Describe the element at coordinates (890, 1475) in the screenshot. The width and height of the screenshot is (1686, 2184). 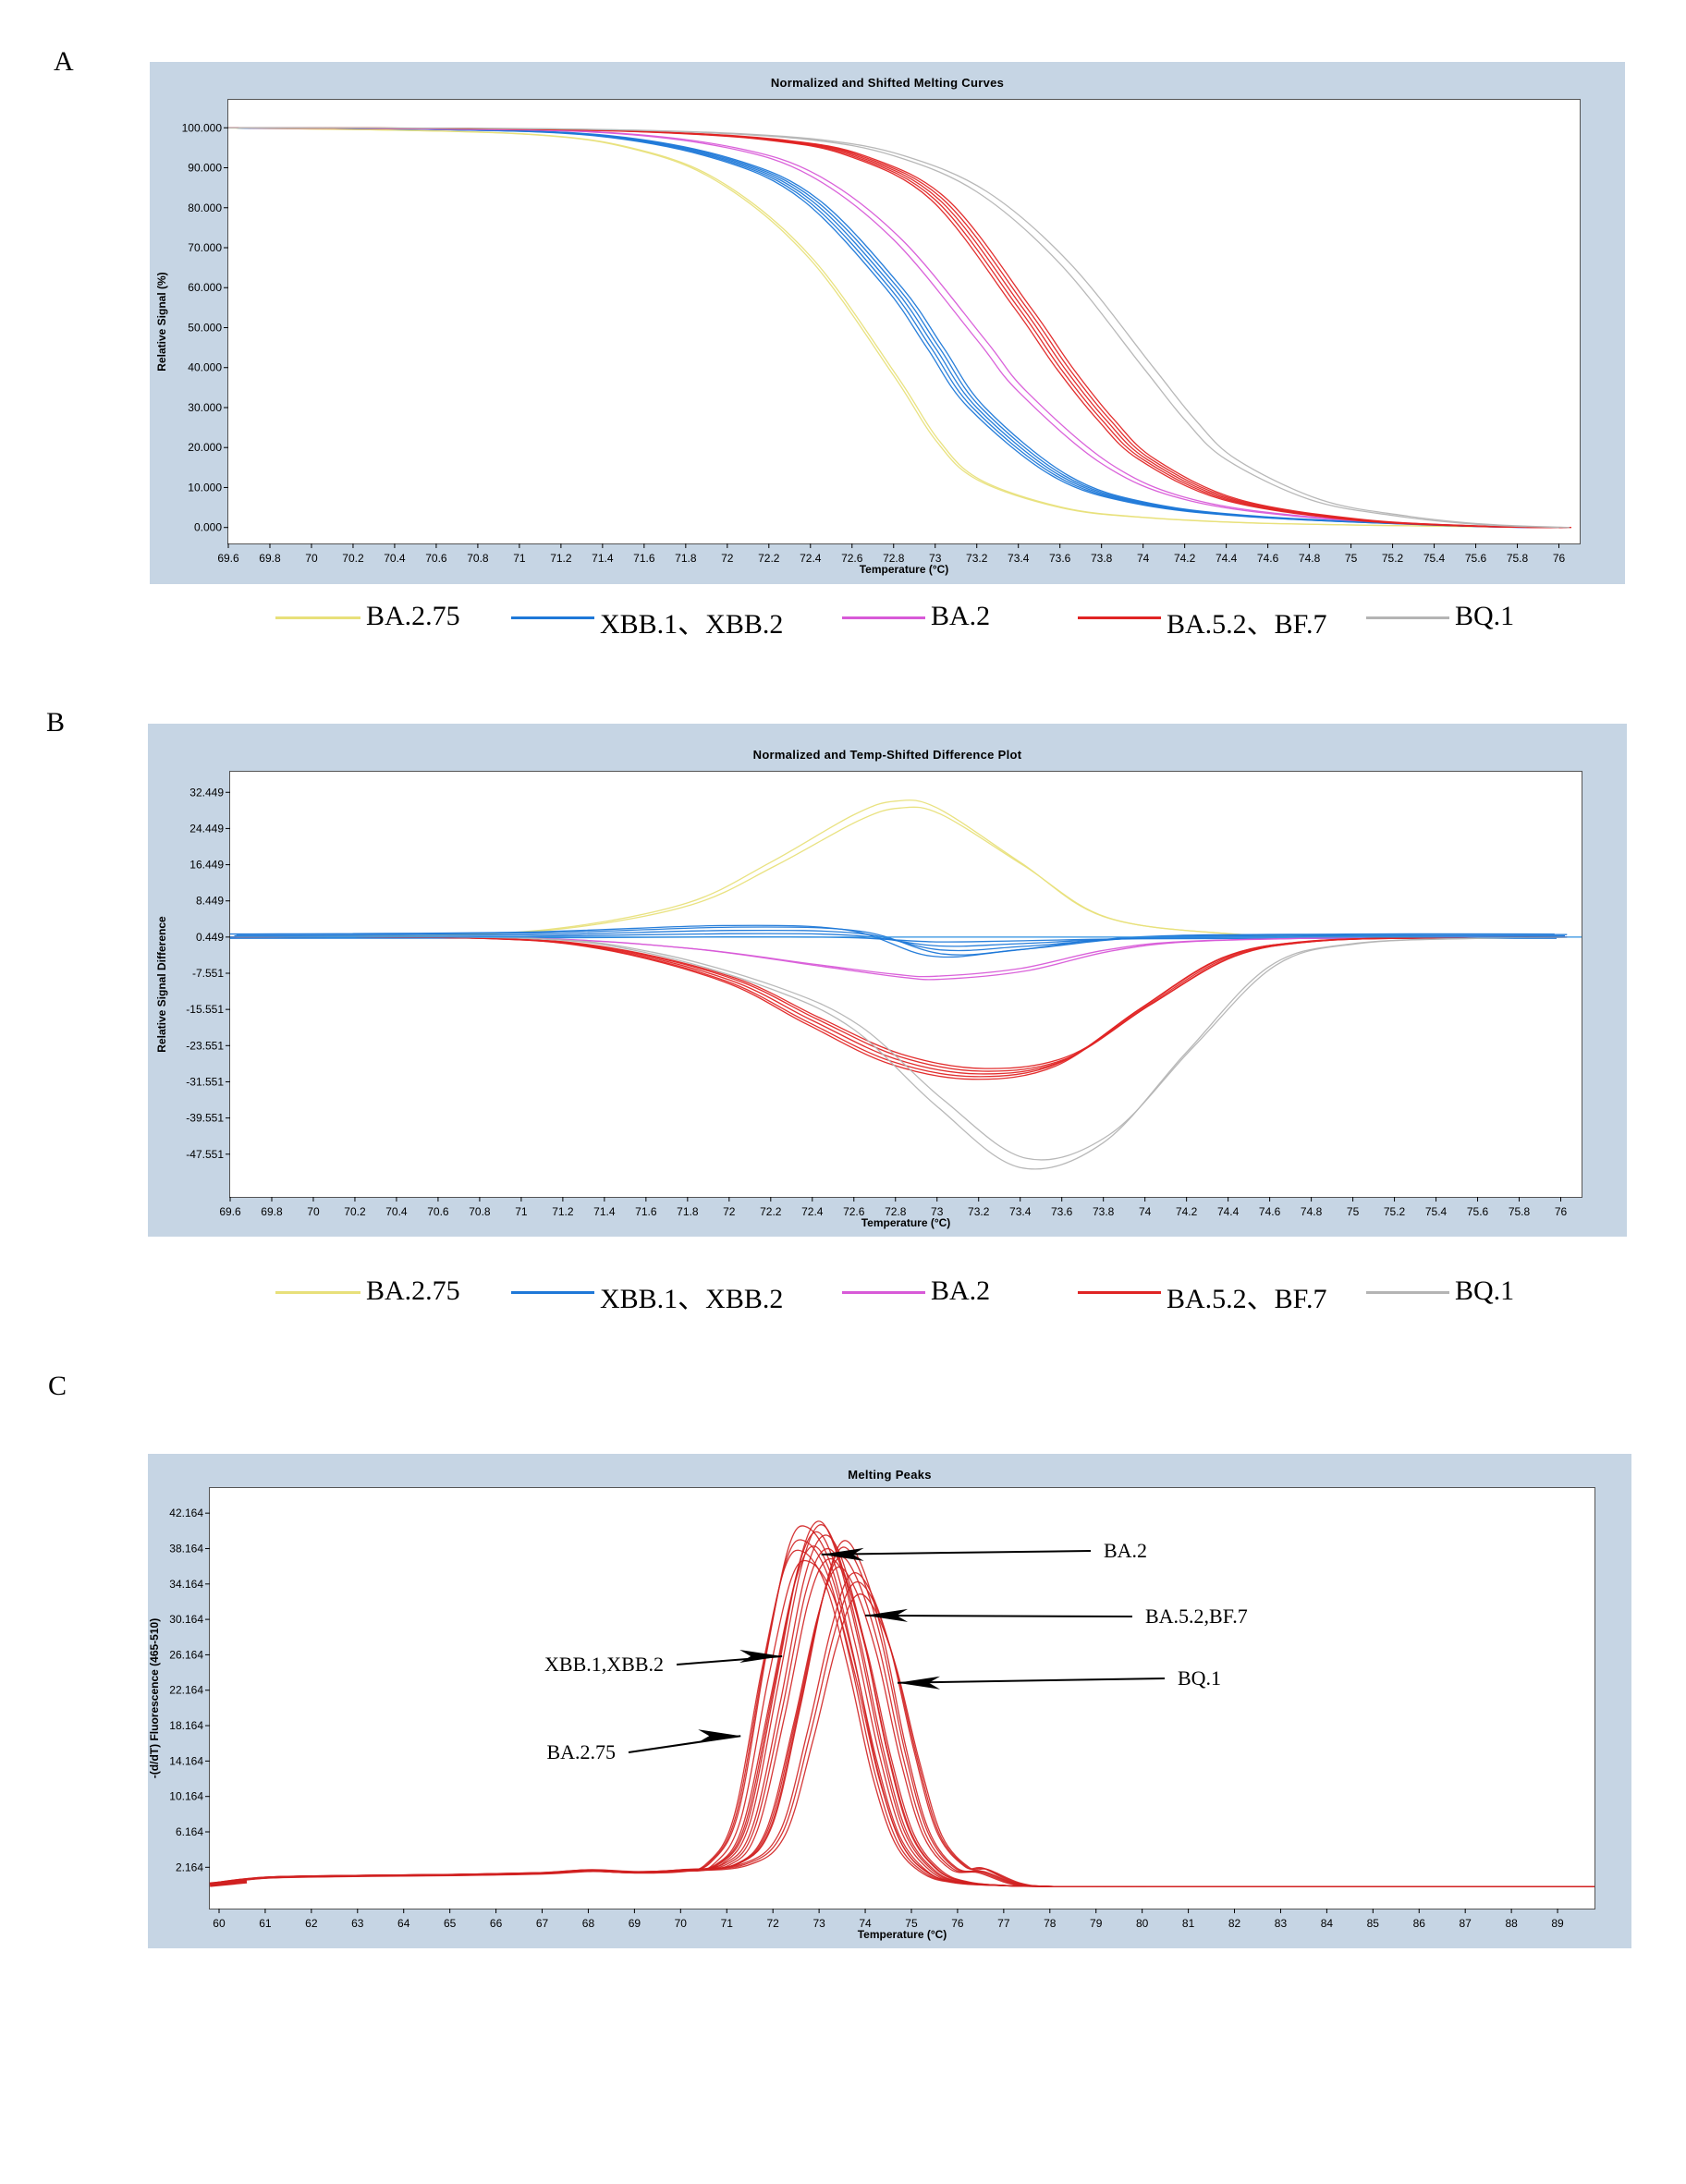
I see `chart-c-title: Melting Peaks` at that location.